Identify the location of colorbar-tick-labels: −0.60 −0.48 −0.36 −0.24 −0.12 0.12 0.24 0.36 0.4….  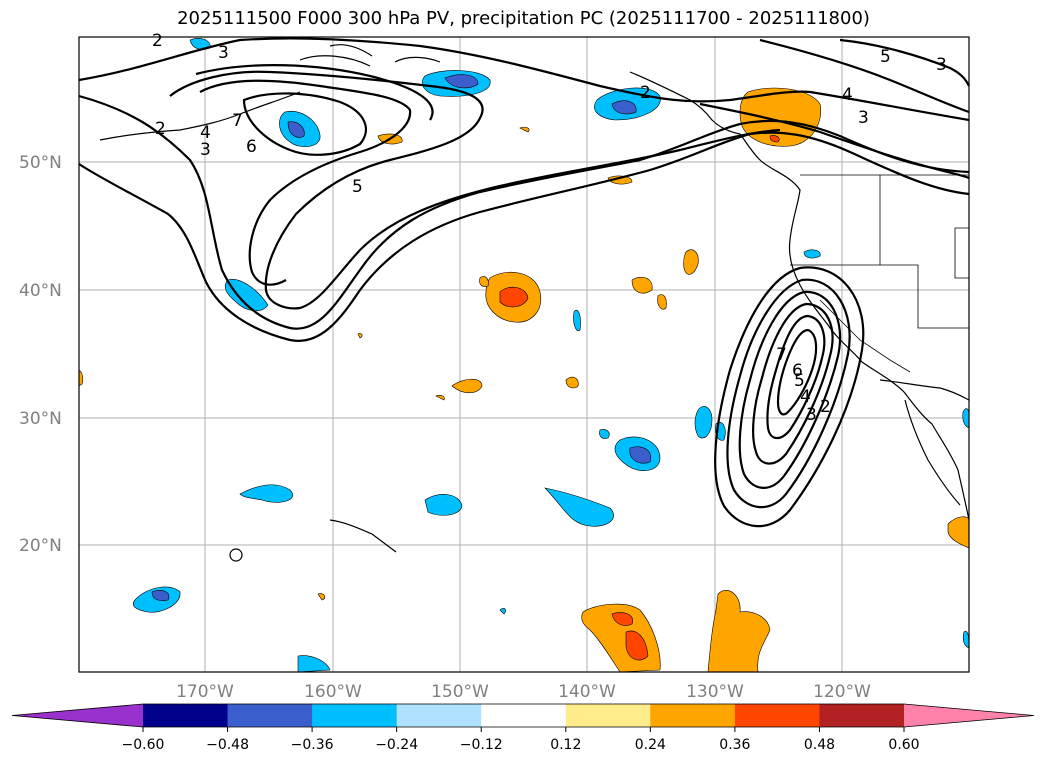
(521, 740).